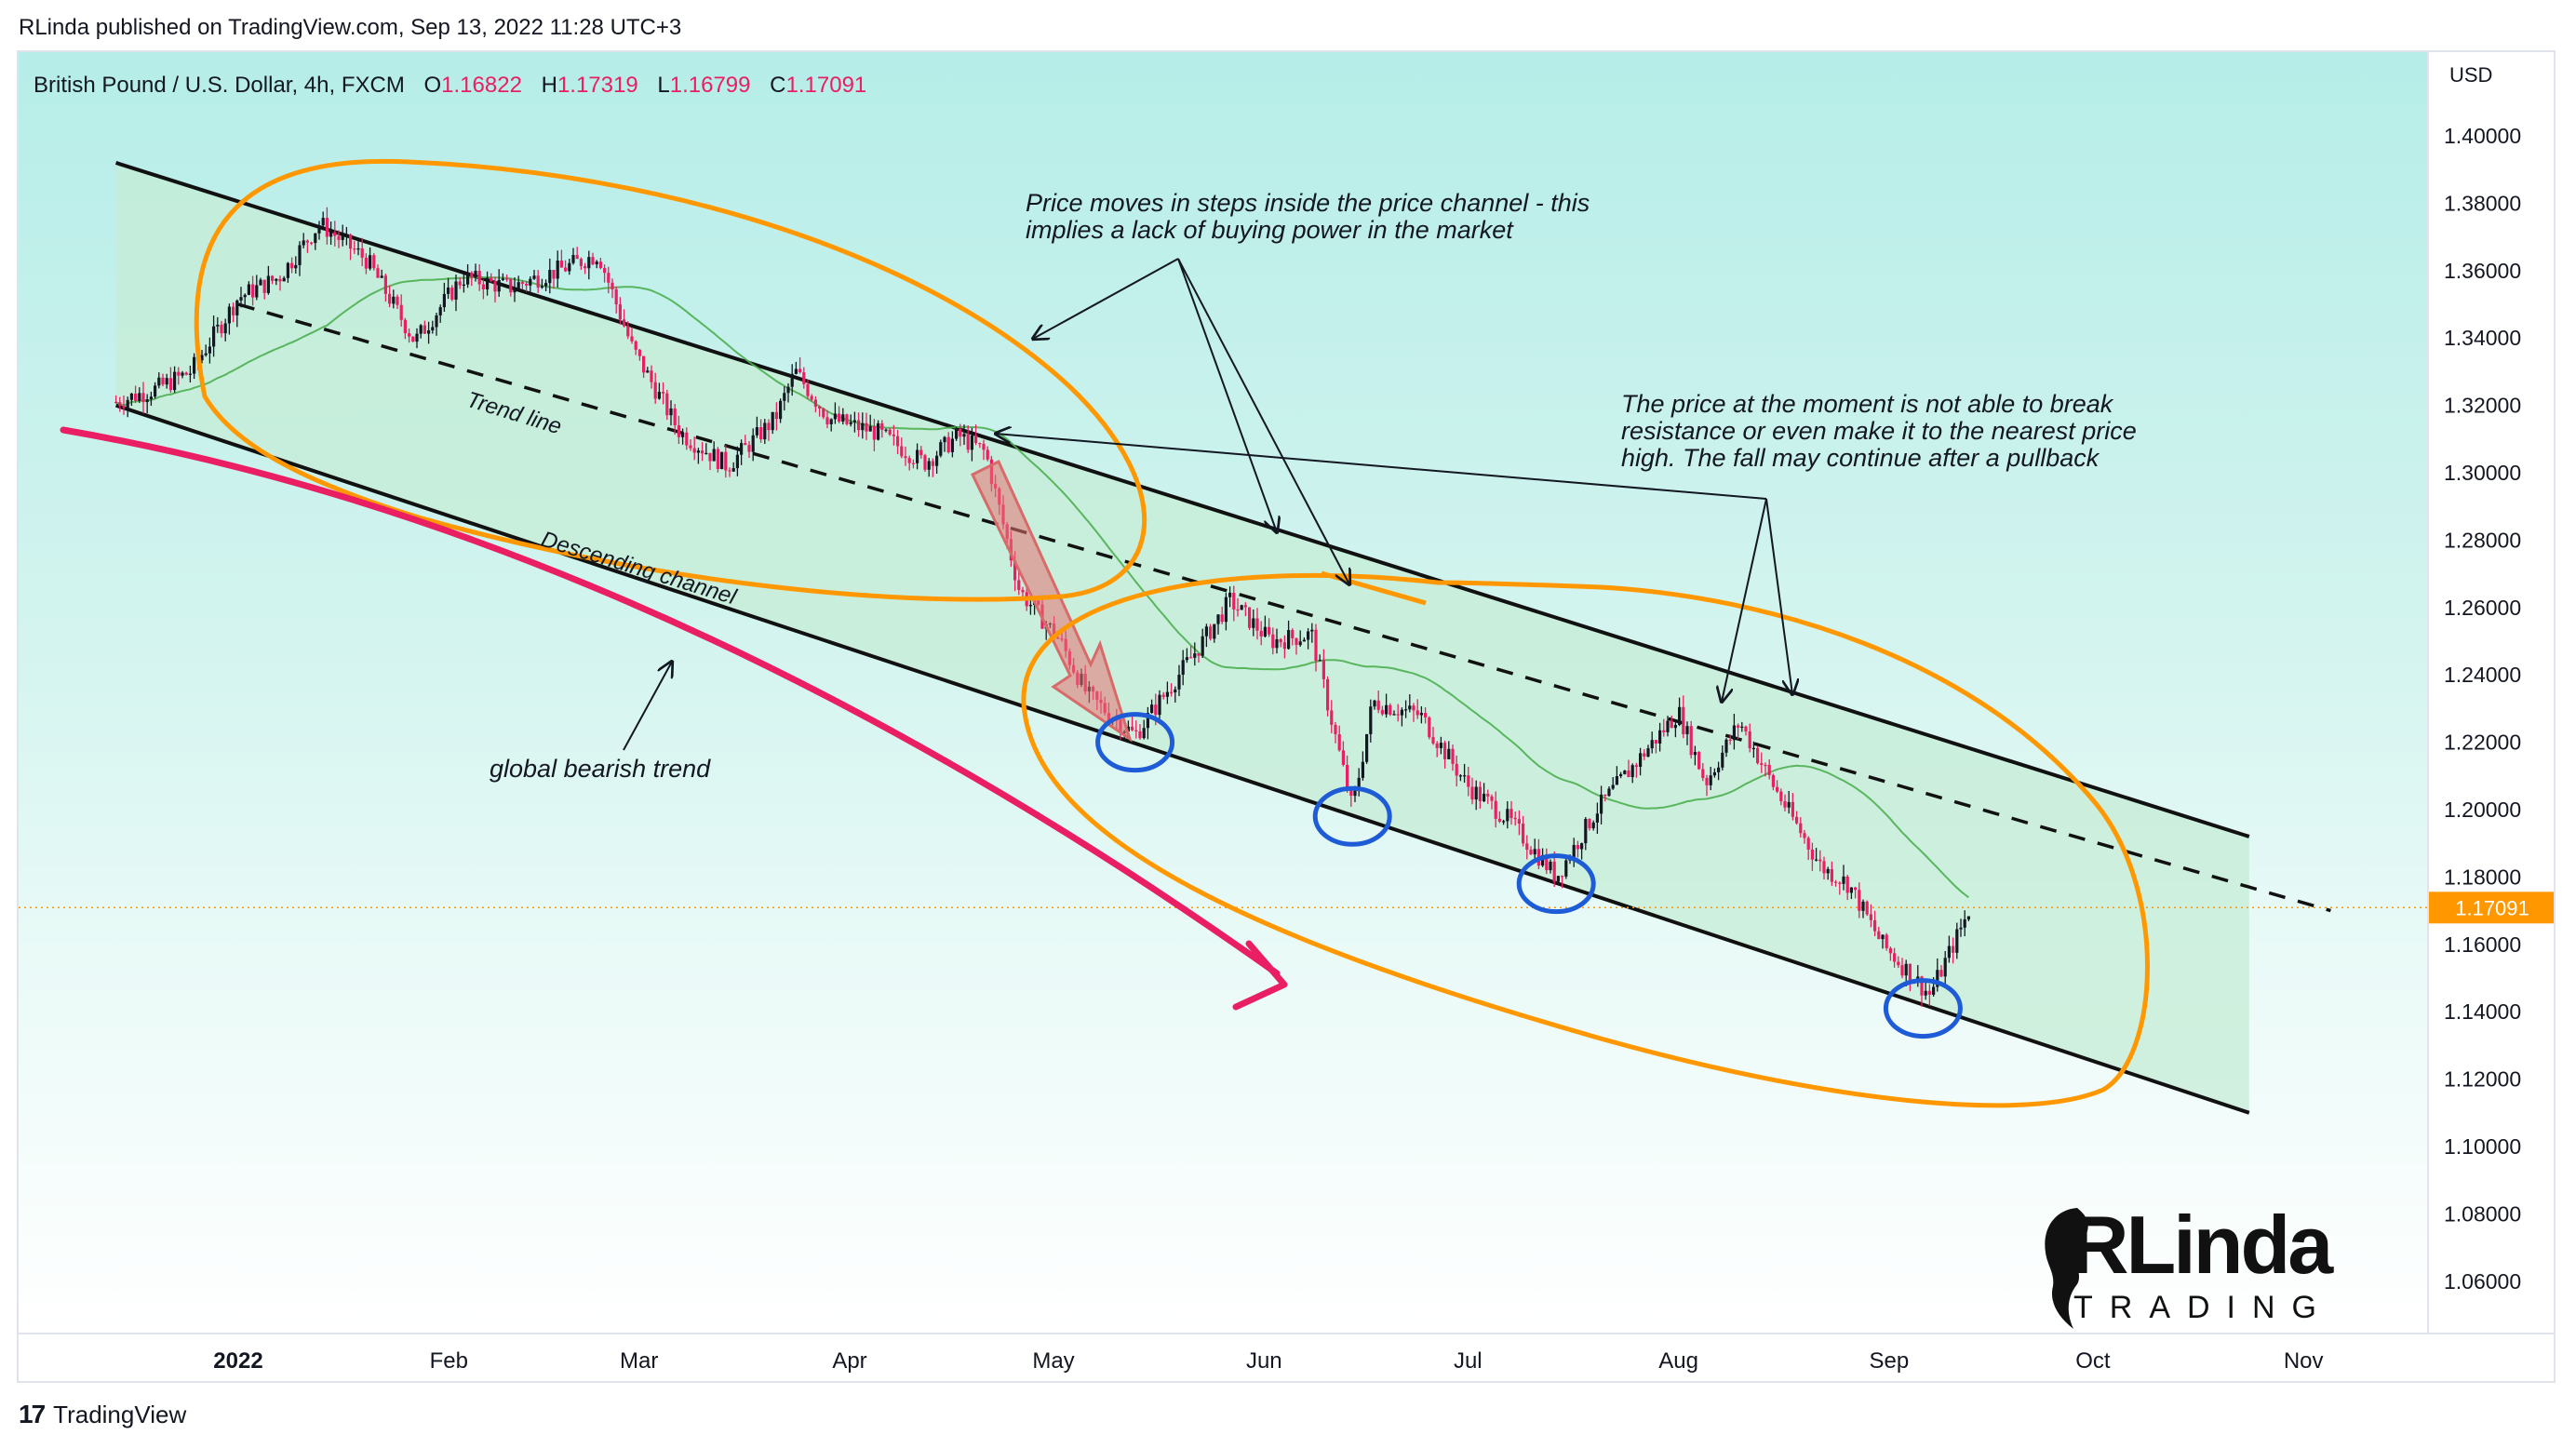  What do you see at coordinates (2304, 1361) in the screenshot?
I see `time-tick-label: Nov` at bounding box center [2304, 1361].